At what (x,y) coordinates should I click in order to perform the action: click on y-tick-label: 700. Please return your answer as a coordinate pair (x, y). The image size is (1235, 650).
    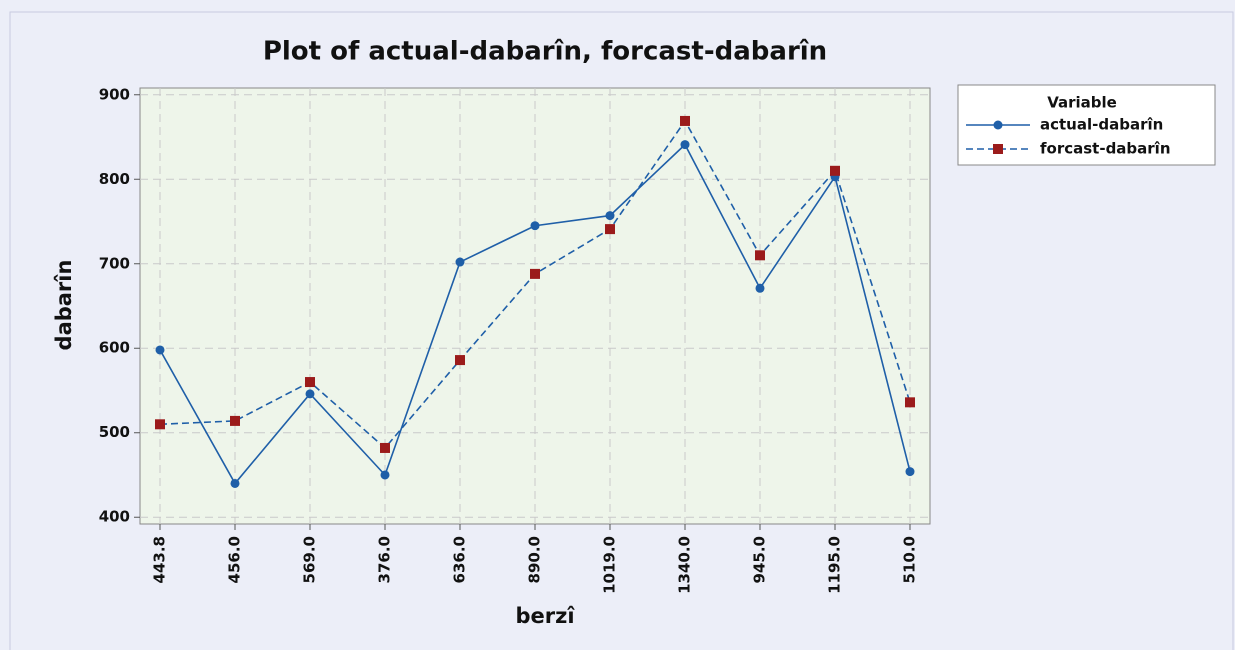
    Looking at the image, I should click on (114, 263).